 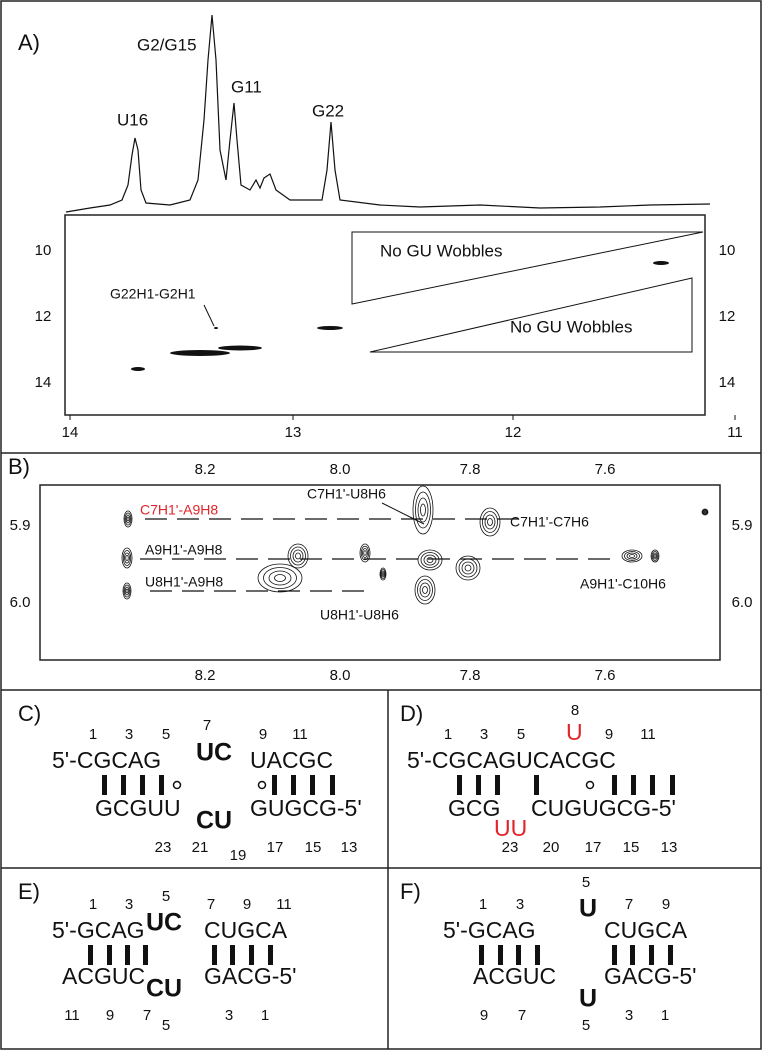 What do you see at coordinates (551, 847) in the screenshot?
I see `residue-number: 20` at bounding box center [551, 847].